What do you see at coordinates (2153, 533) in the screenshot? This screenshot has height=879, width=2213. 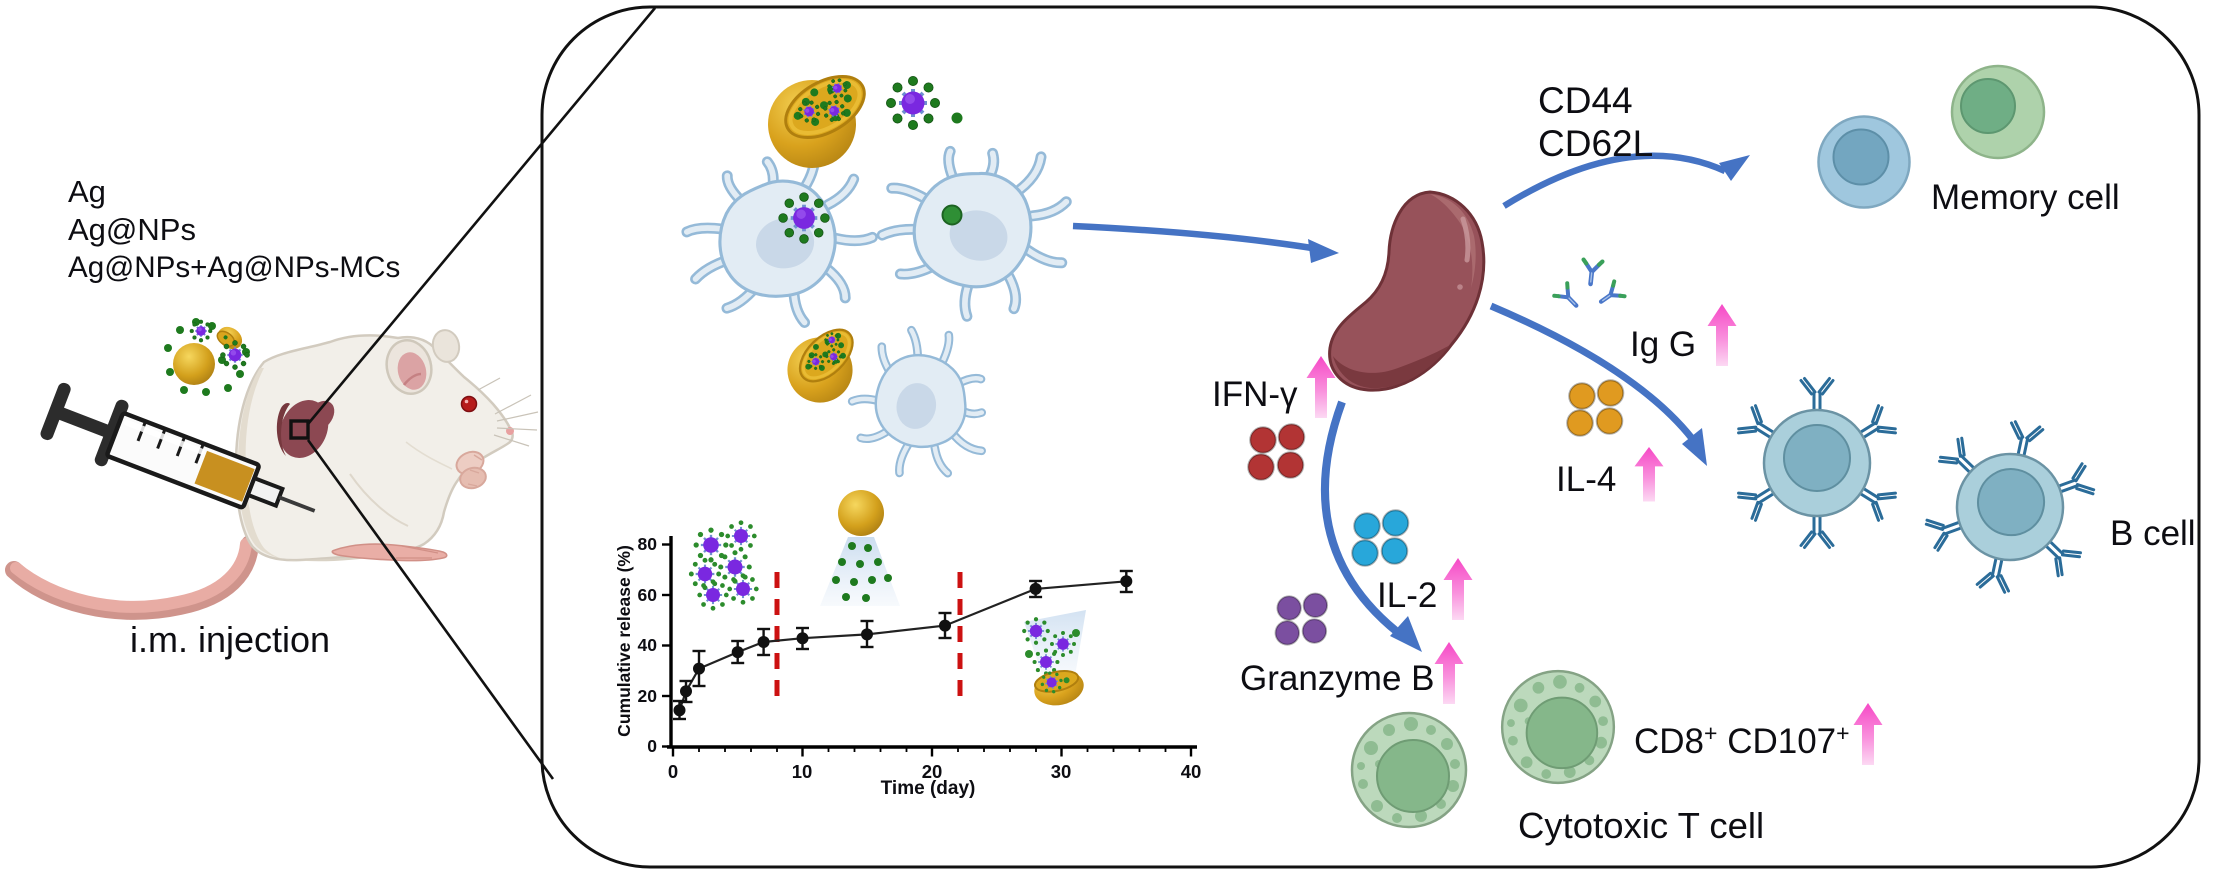 I see `svg-text: B cell` at bounding box center [2153, 533].